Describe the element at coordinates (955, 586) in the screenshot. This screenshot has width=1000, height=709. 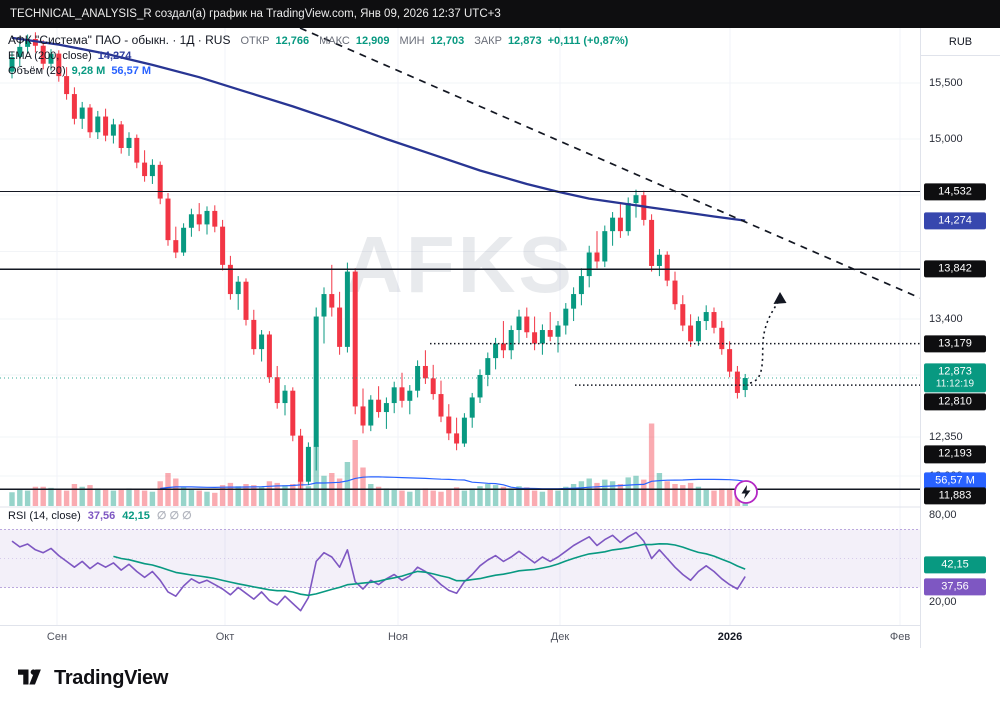
I see `rsi-badge: 37,56` at that location.